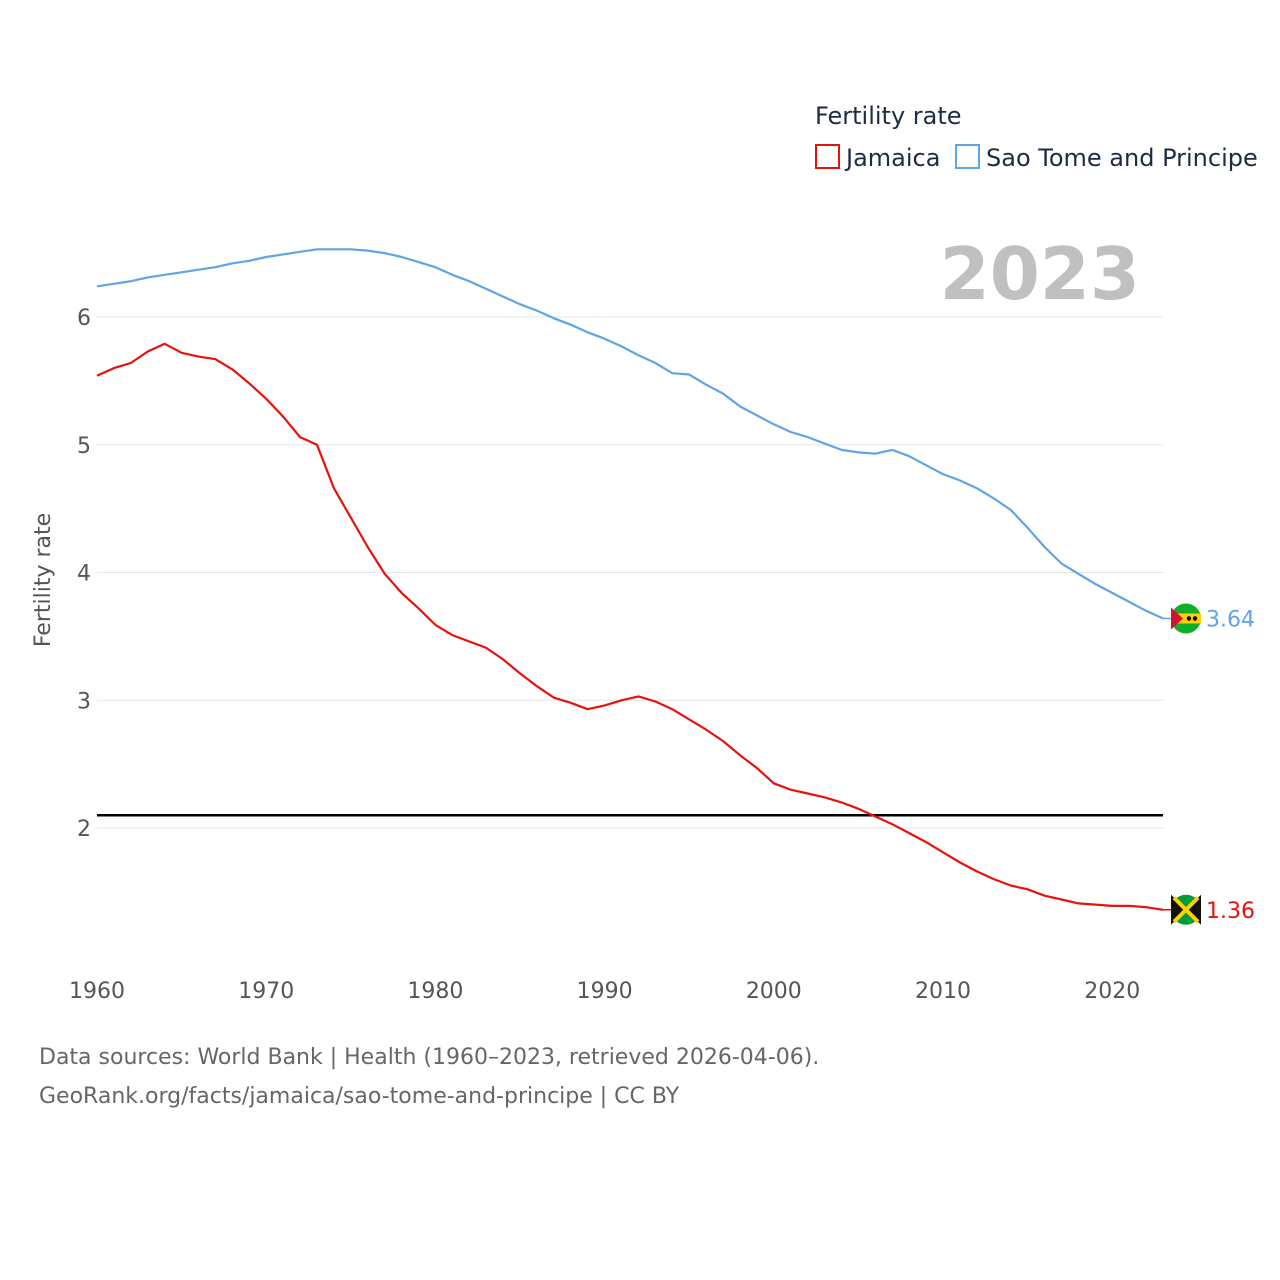 The image size is (1280, 1280). What do you see at coordinates (1230, 619) in the screenshot?
I see `end-value-label-1: 3.64` at bounding box center [1230, 619].